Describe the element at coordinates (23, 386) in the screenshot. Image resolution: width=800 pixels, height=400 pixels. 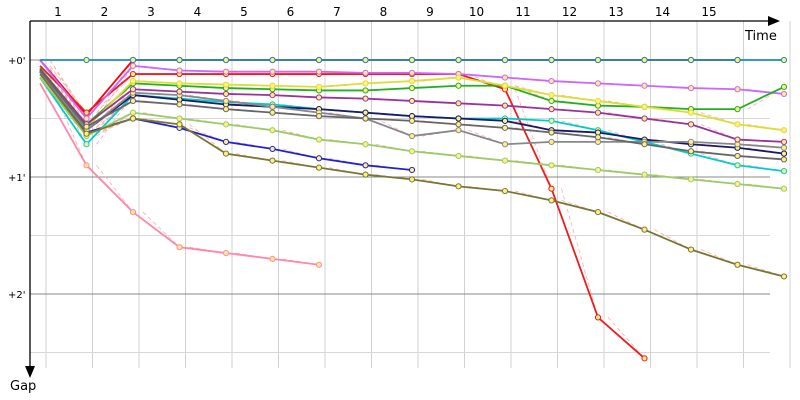
I see `y-axis-title: Gap` at that location.